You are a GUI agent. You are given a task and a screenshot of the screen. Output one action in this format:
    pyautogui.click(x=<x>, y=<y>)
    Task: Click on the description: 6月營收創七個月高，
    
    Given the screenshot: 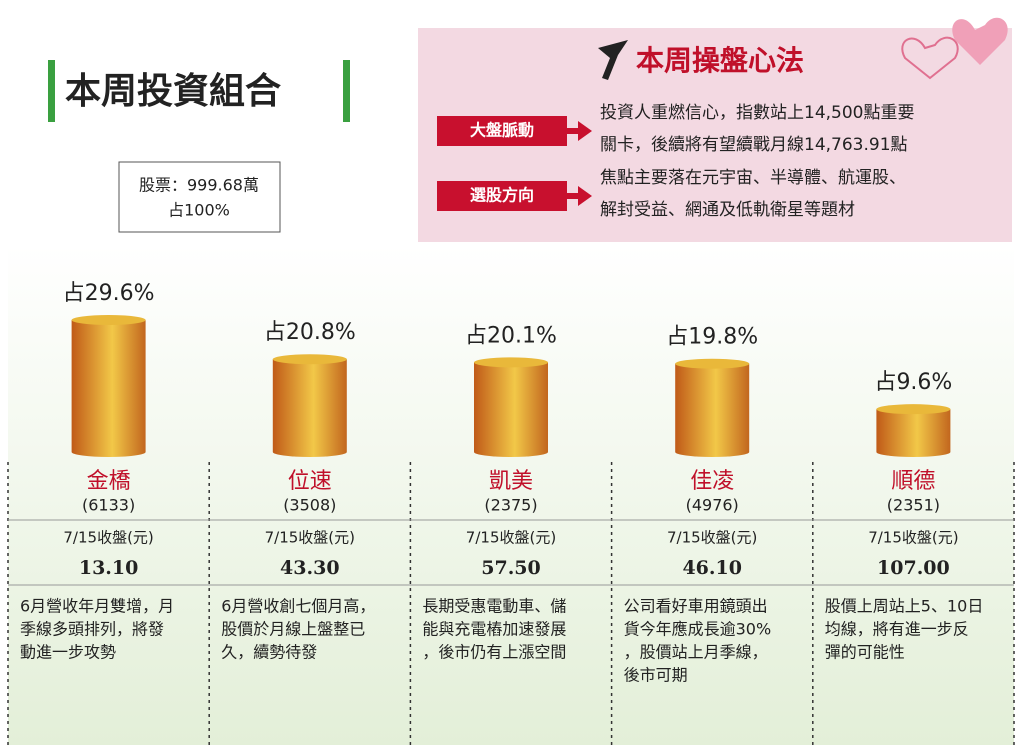 What is the action you would take?
    pyautogui.click(x=298, y=606)
    